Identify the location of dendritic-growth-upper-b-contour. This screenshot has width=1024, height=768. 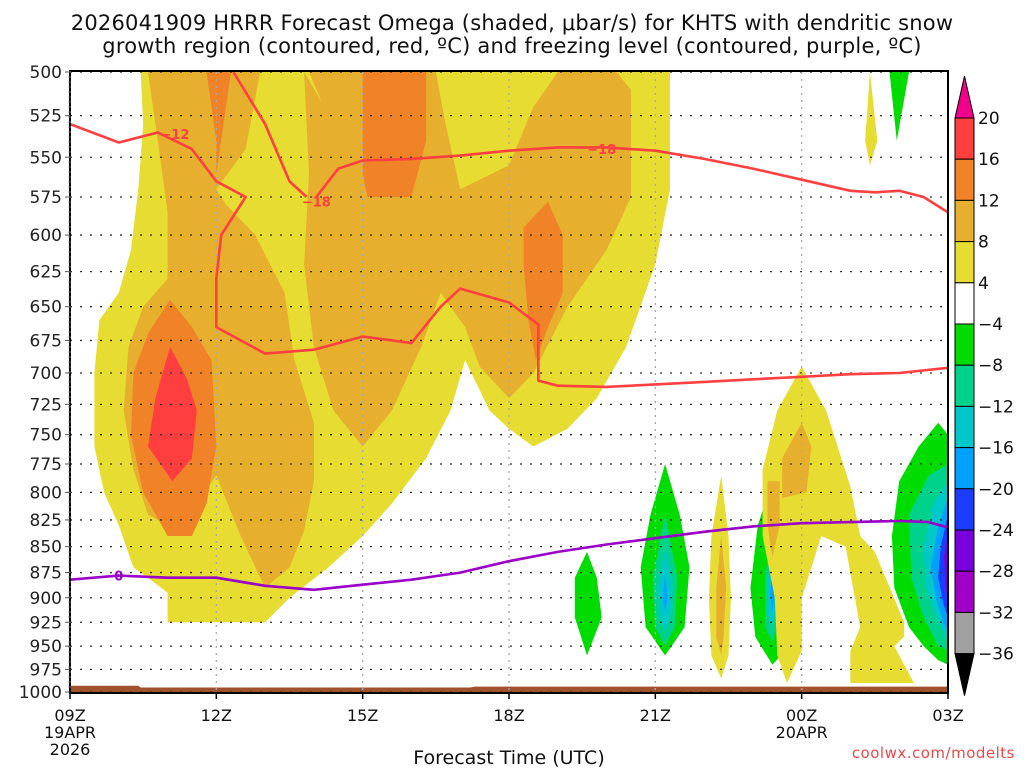
(631, 180).